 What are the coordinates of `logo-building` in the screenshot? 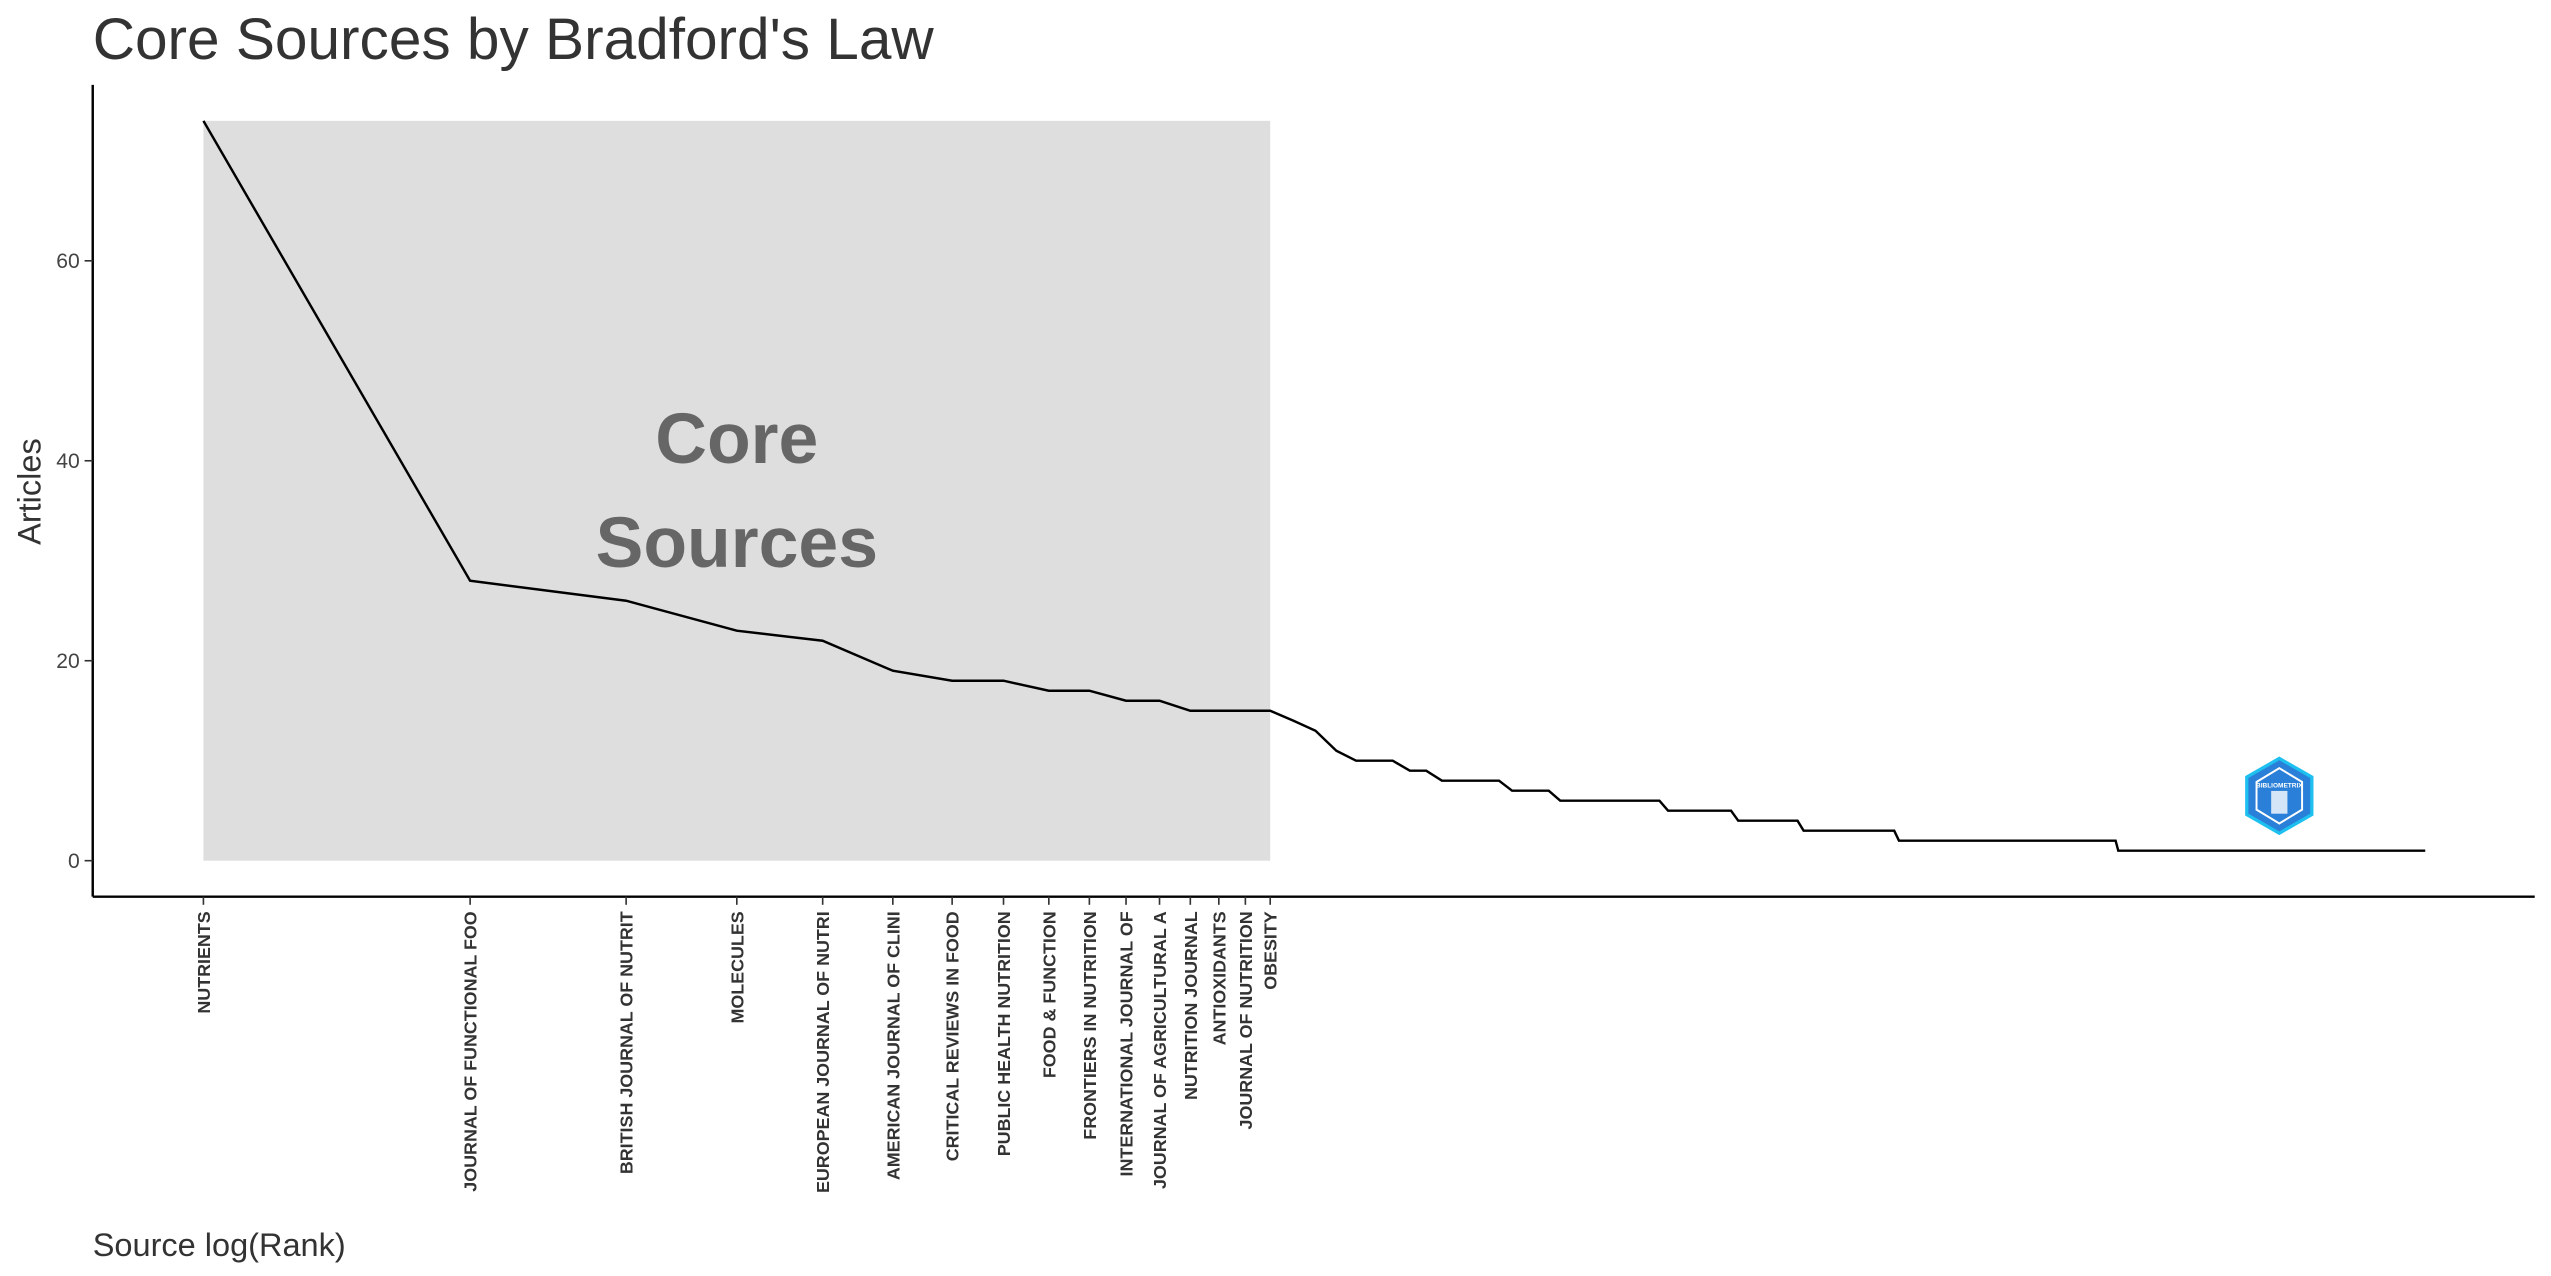 It's located at (2279, 802).